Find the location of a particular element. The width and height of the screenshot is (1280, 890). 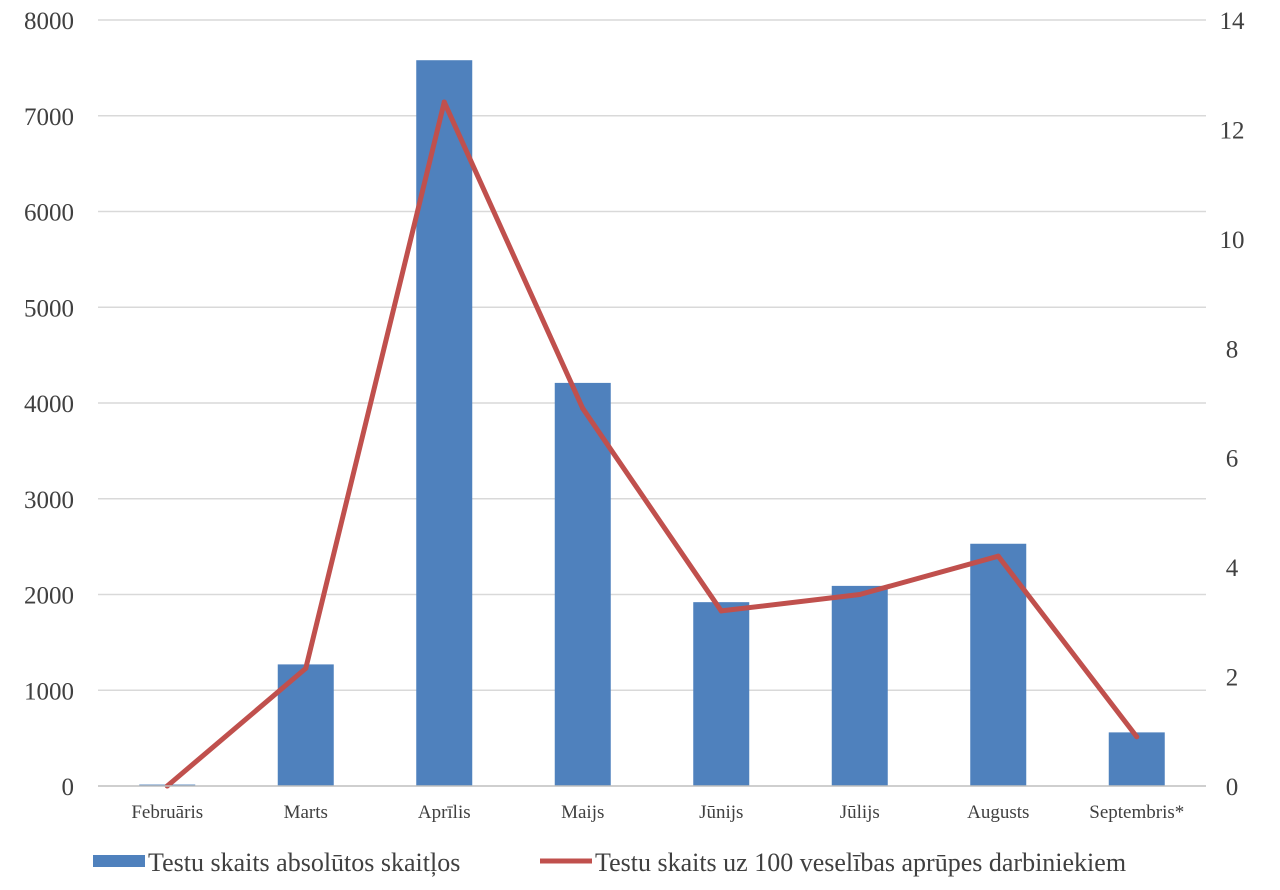

x-tick-label: Jūlijs is located at coordinates (860, 812).